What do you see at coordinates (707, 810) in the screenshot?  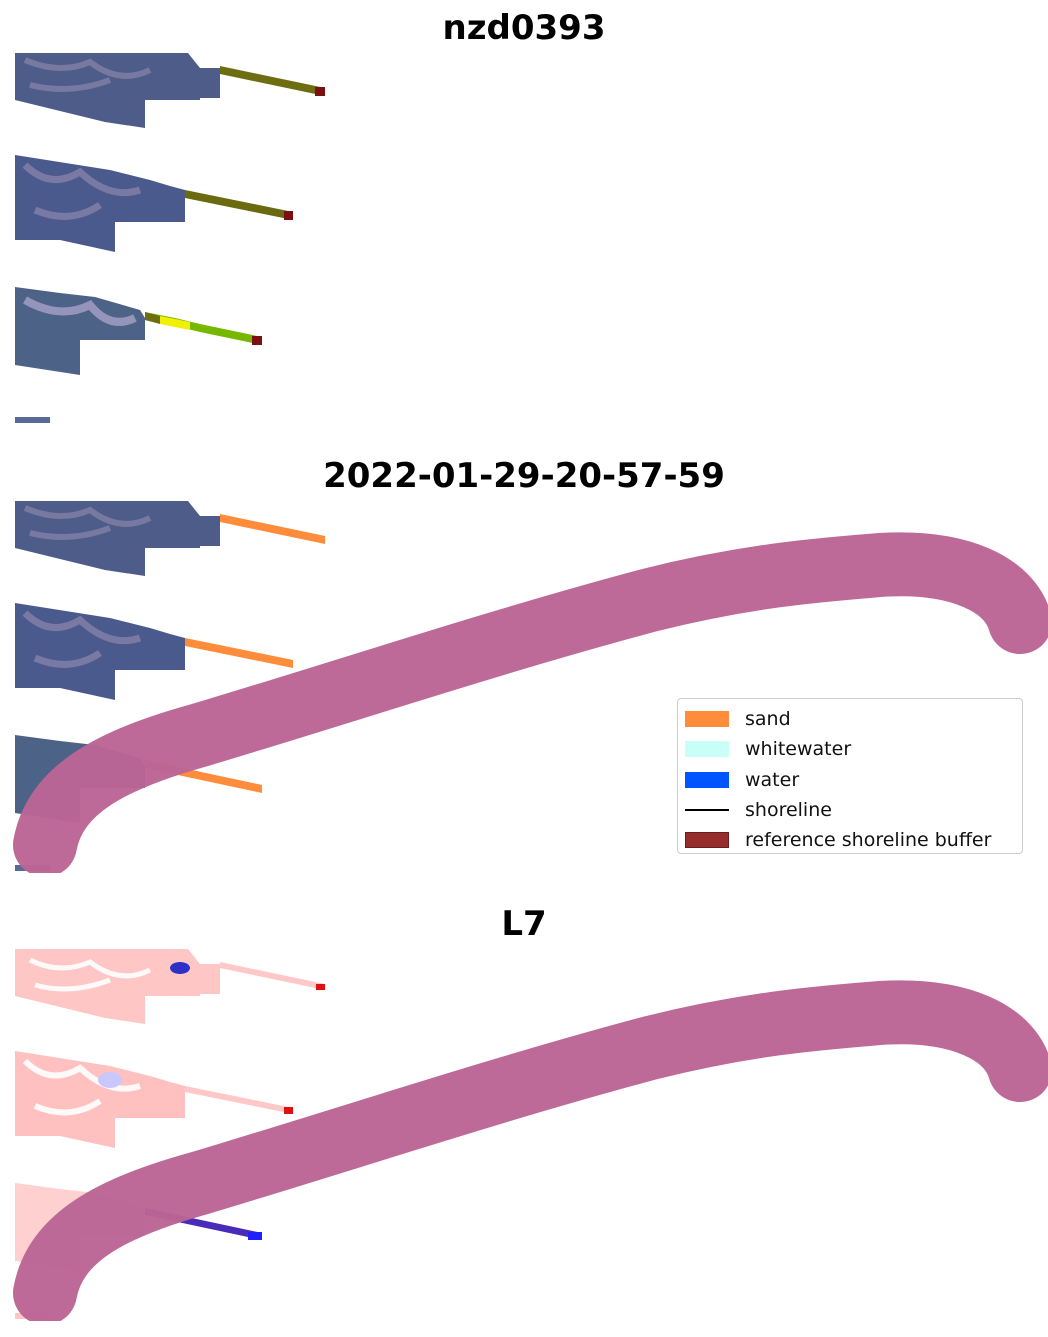 I see `shoreline-line-icon` at bounding box center [707, 810].